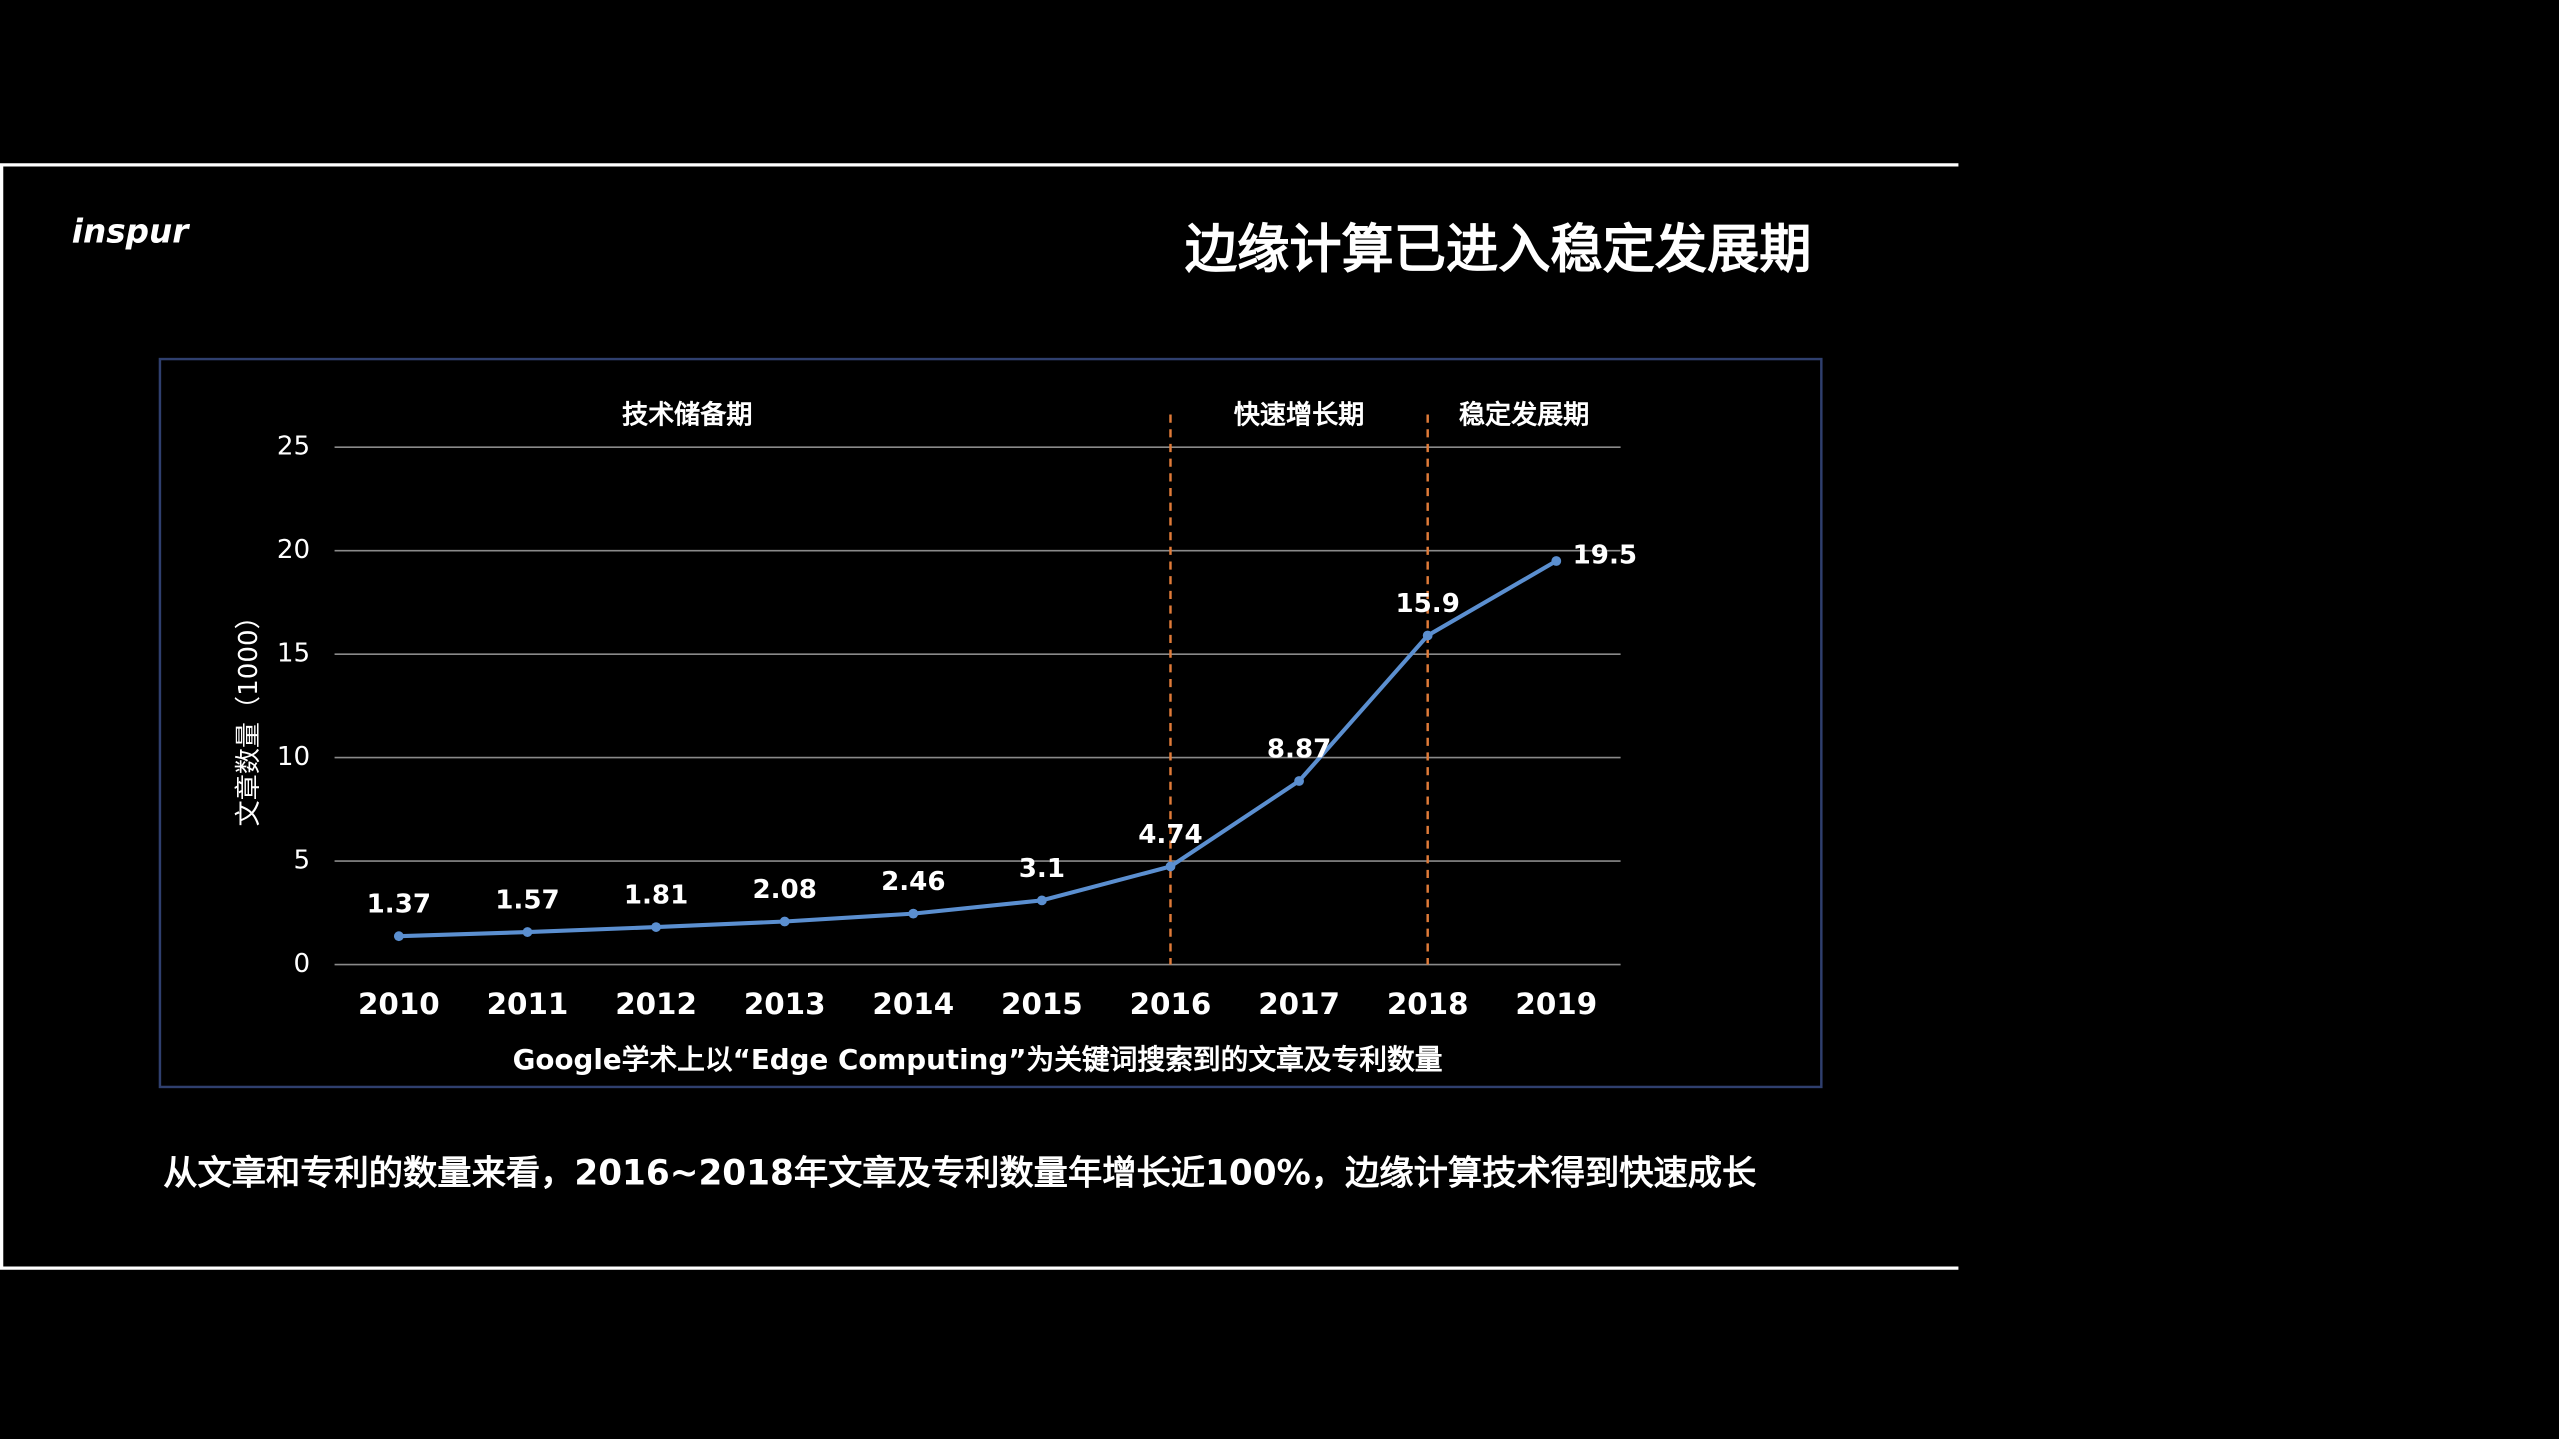  What do you see at coordinates (1428, 1004) in the screenshot?
I see `x-tick-label: 2018` at bounding box center [1428, 1004].